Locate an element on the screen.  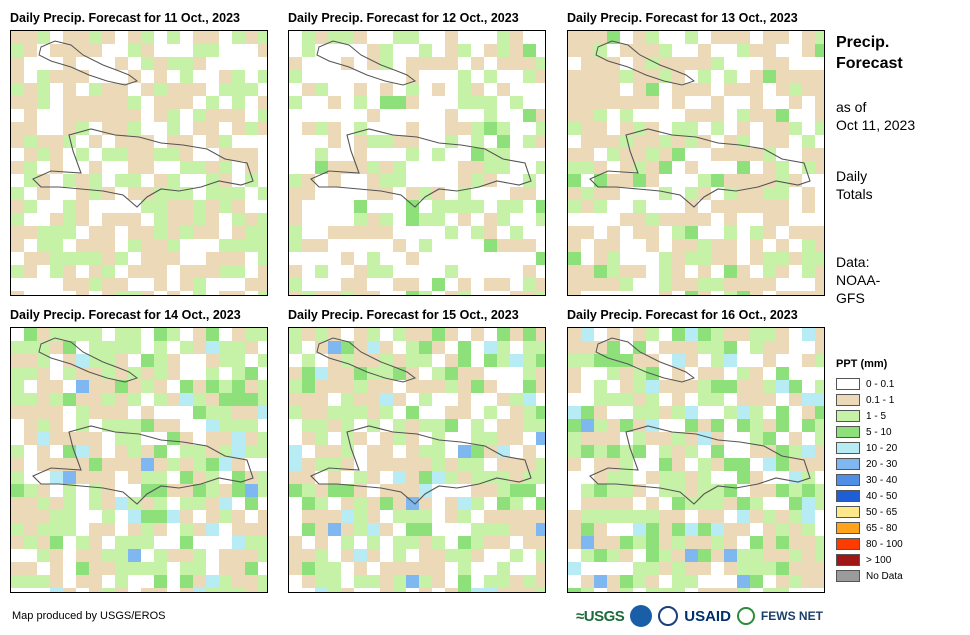
legend-item: 65 - 80 is located at coordinates (869, 528).